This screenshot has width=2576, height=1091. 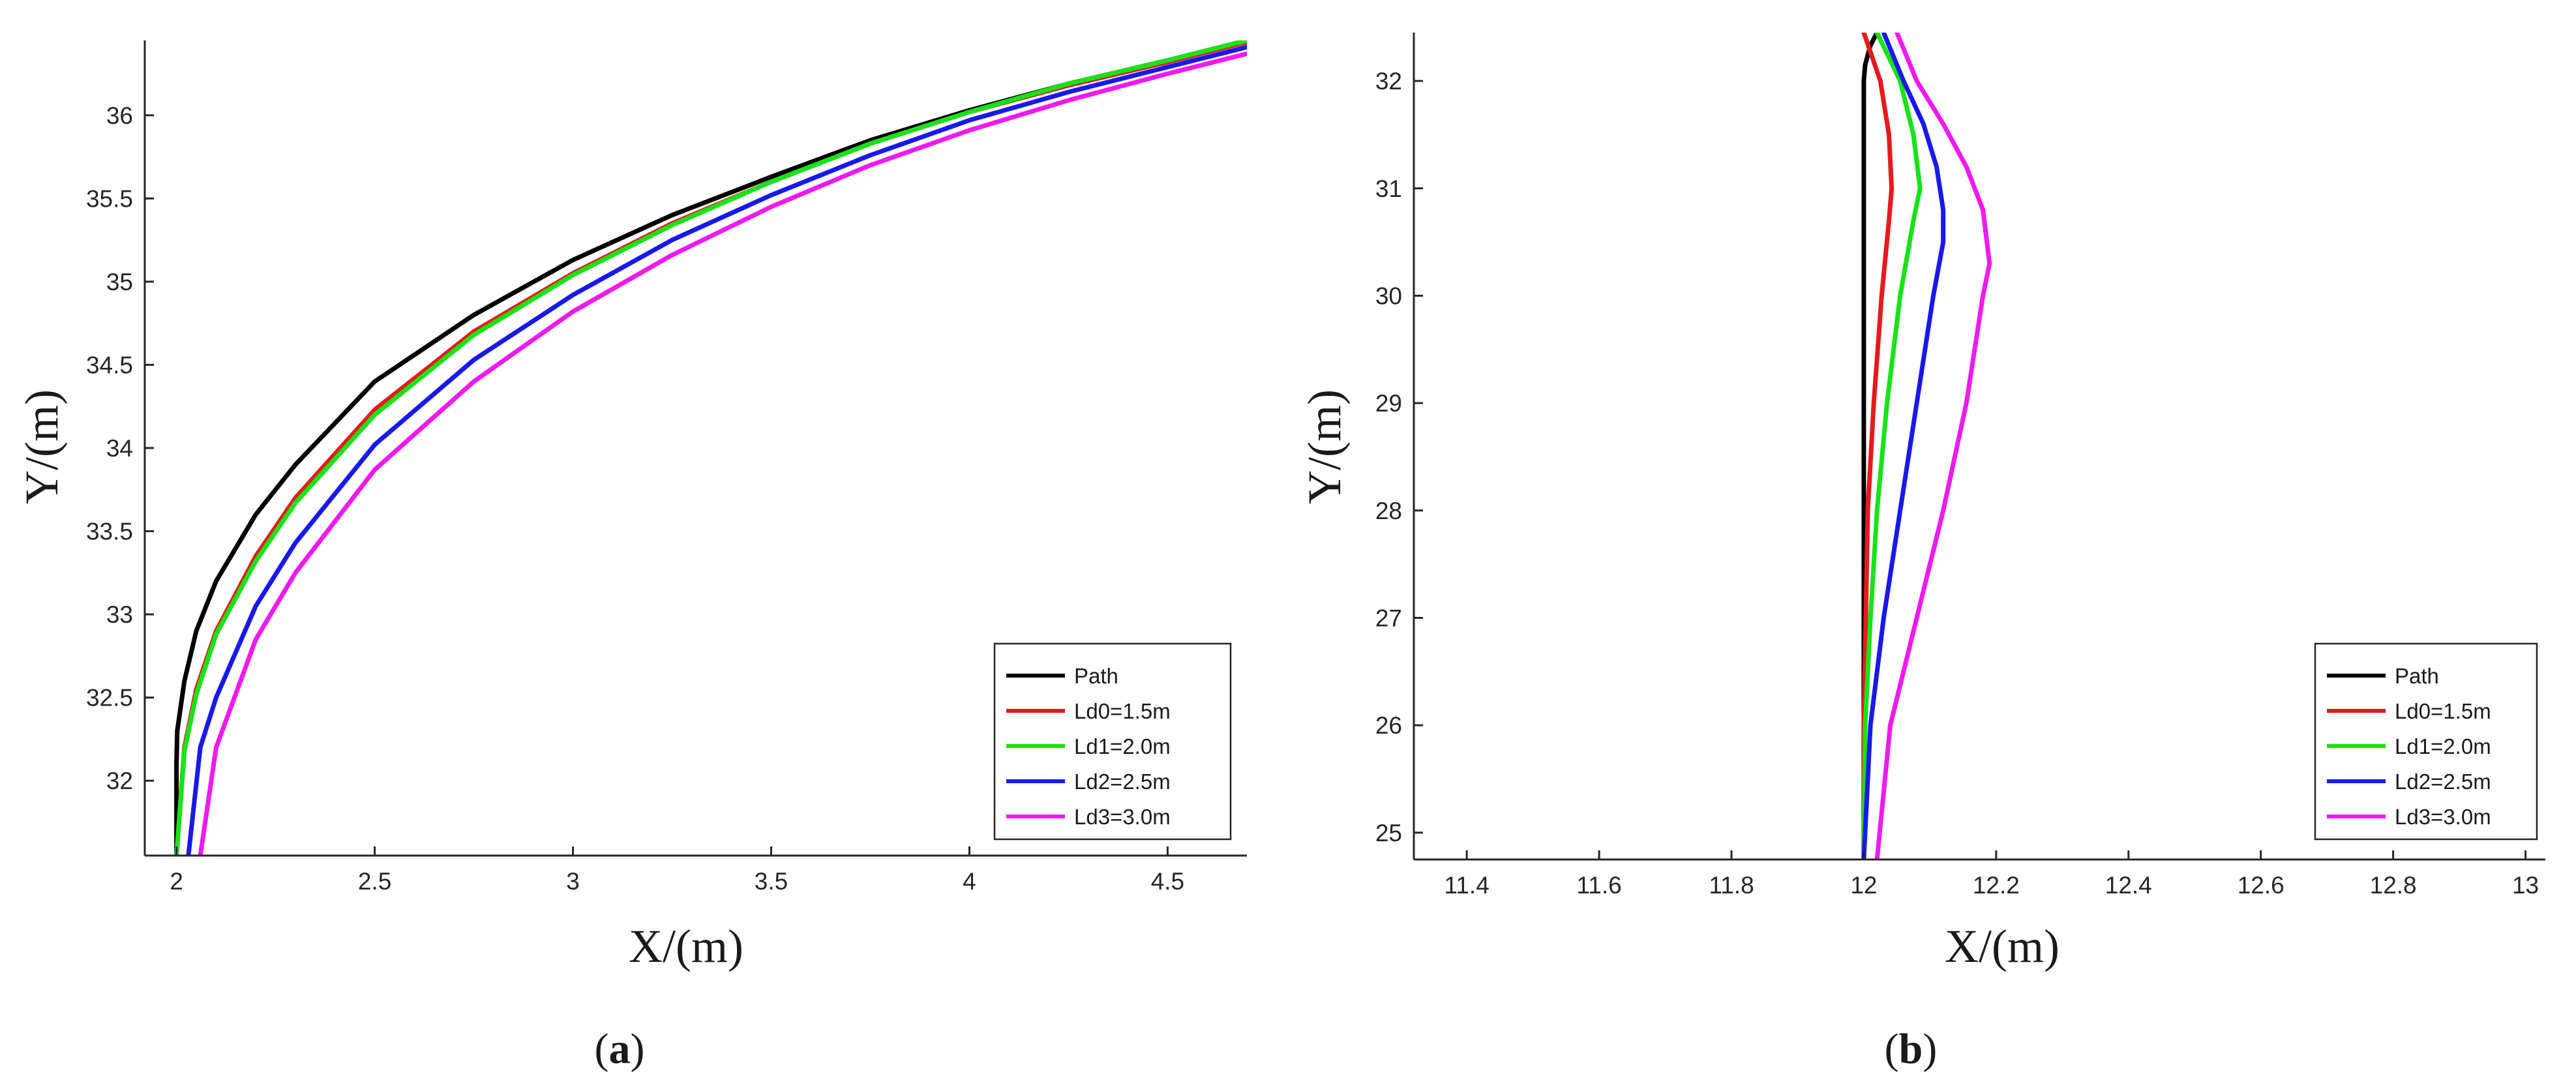 What do you see at coordinates (1863, 885) in the screenshot?
I see `panel-b-x-tick-label: 12` at bounding box center [1863, 885].